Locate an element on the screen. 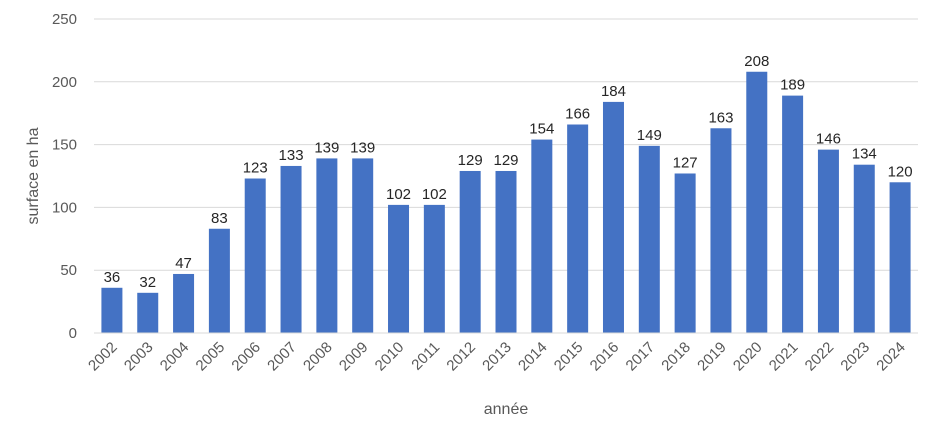 The height and width of the screenshot is (427, 939). bar-2019 is located at coordinates (721, 230).